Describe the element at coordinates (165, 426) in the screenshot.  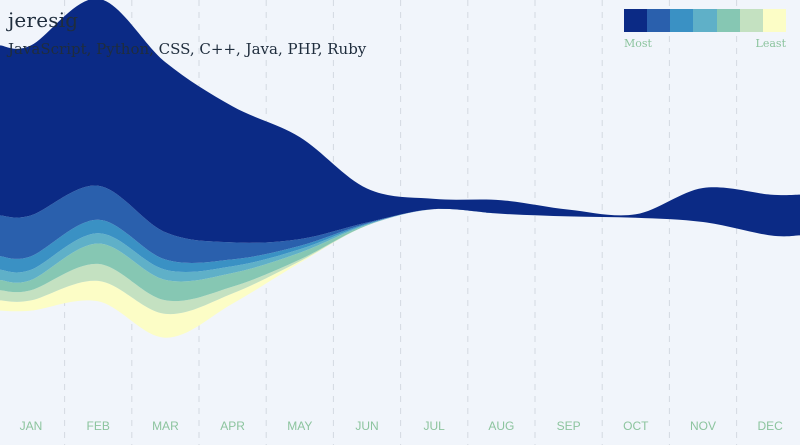
I see `x-tick-label: MAR` at that location.